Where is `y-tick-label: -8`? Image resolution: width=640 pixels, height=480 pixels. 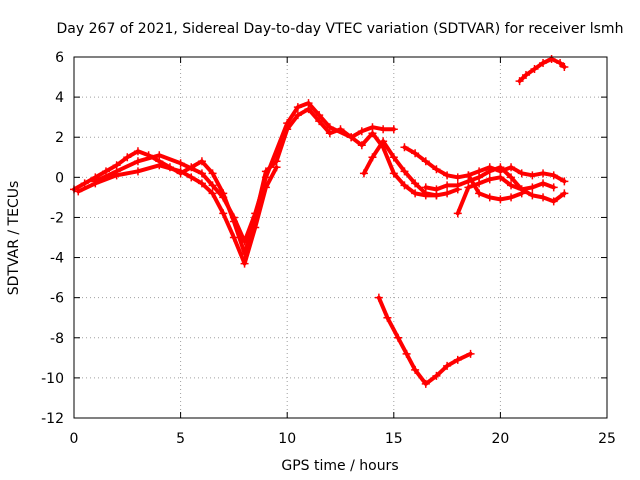
y-tick-label: -8 is located at coordinates (57, 339).